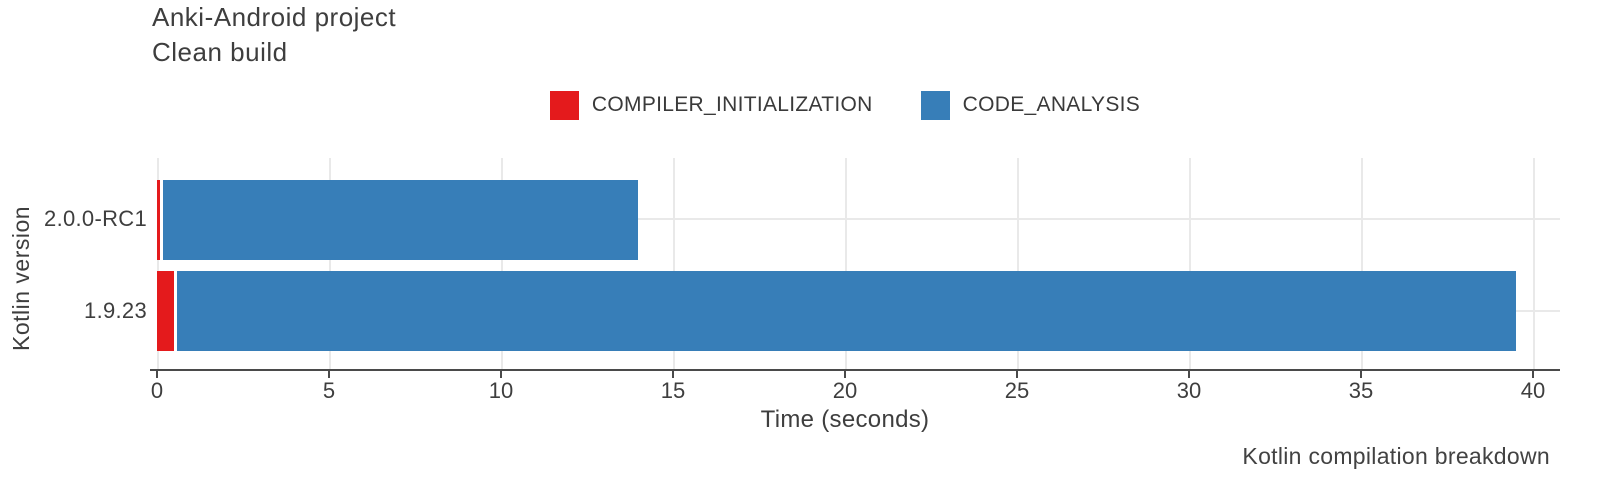  I want to click on x-tick-label: 20, so click(845, 390).